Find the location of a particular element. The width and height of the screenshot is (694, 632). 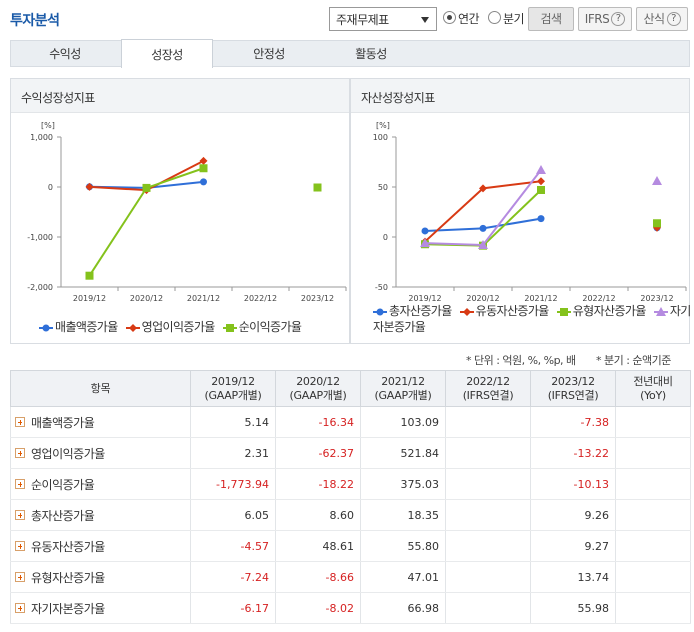

value-cell: -18.22 is located at coordinates (318, 484).